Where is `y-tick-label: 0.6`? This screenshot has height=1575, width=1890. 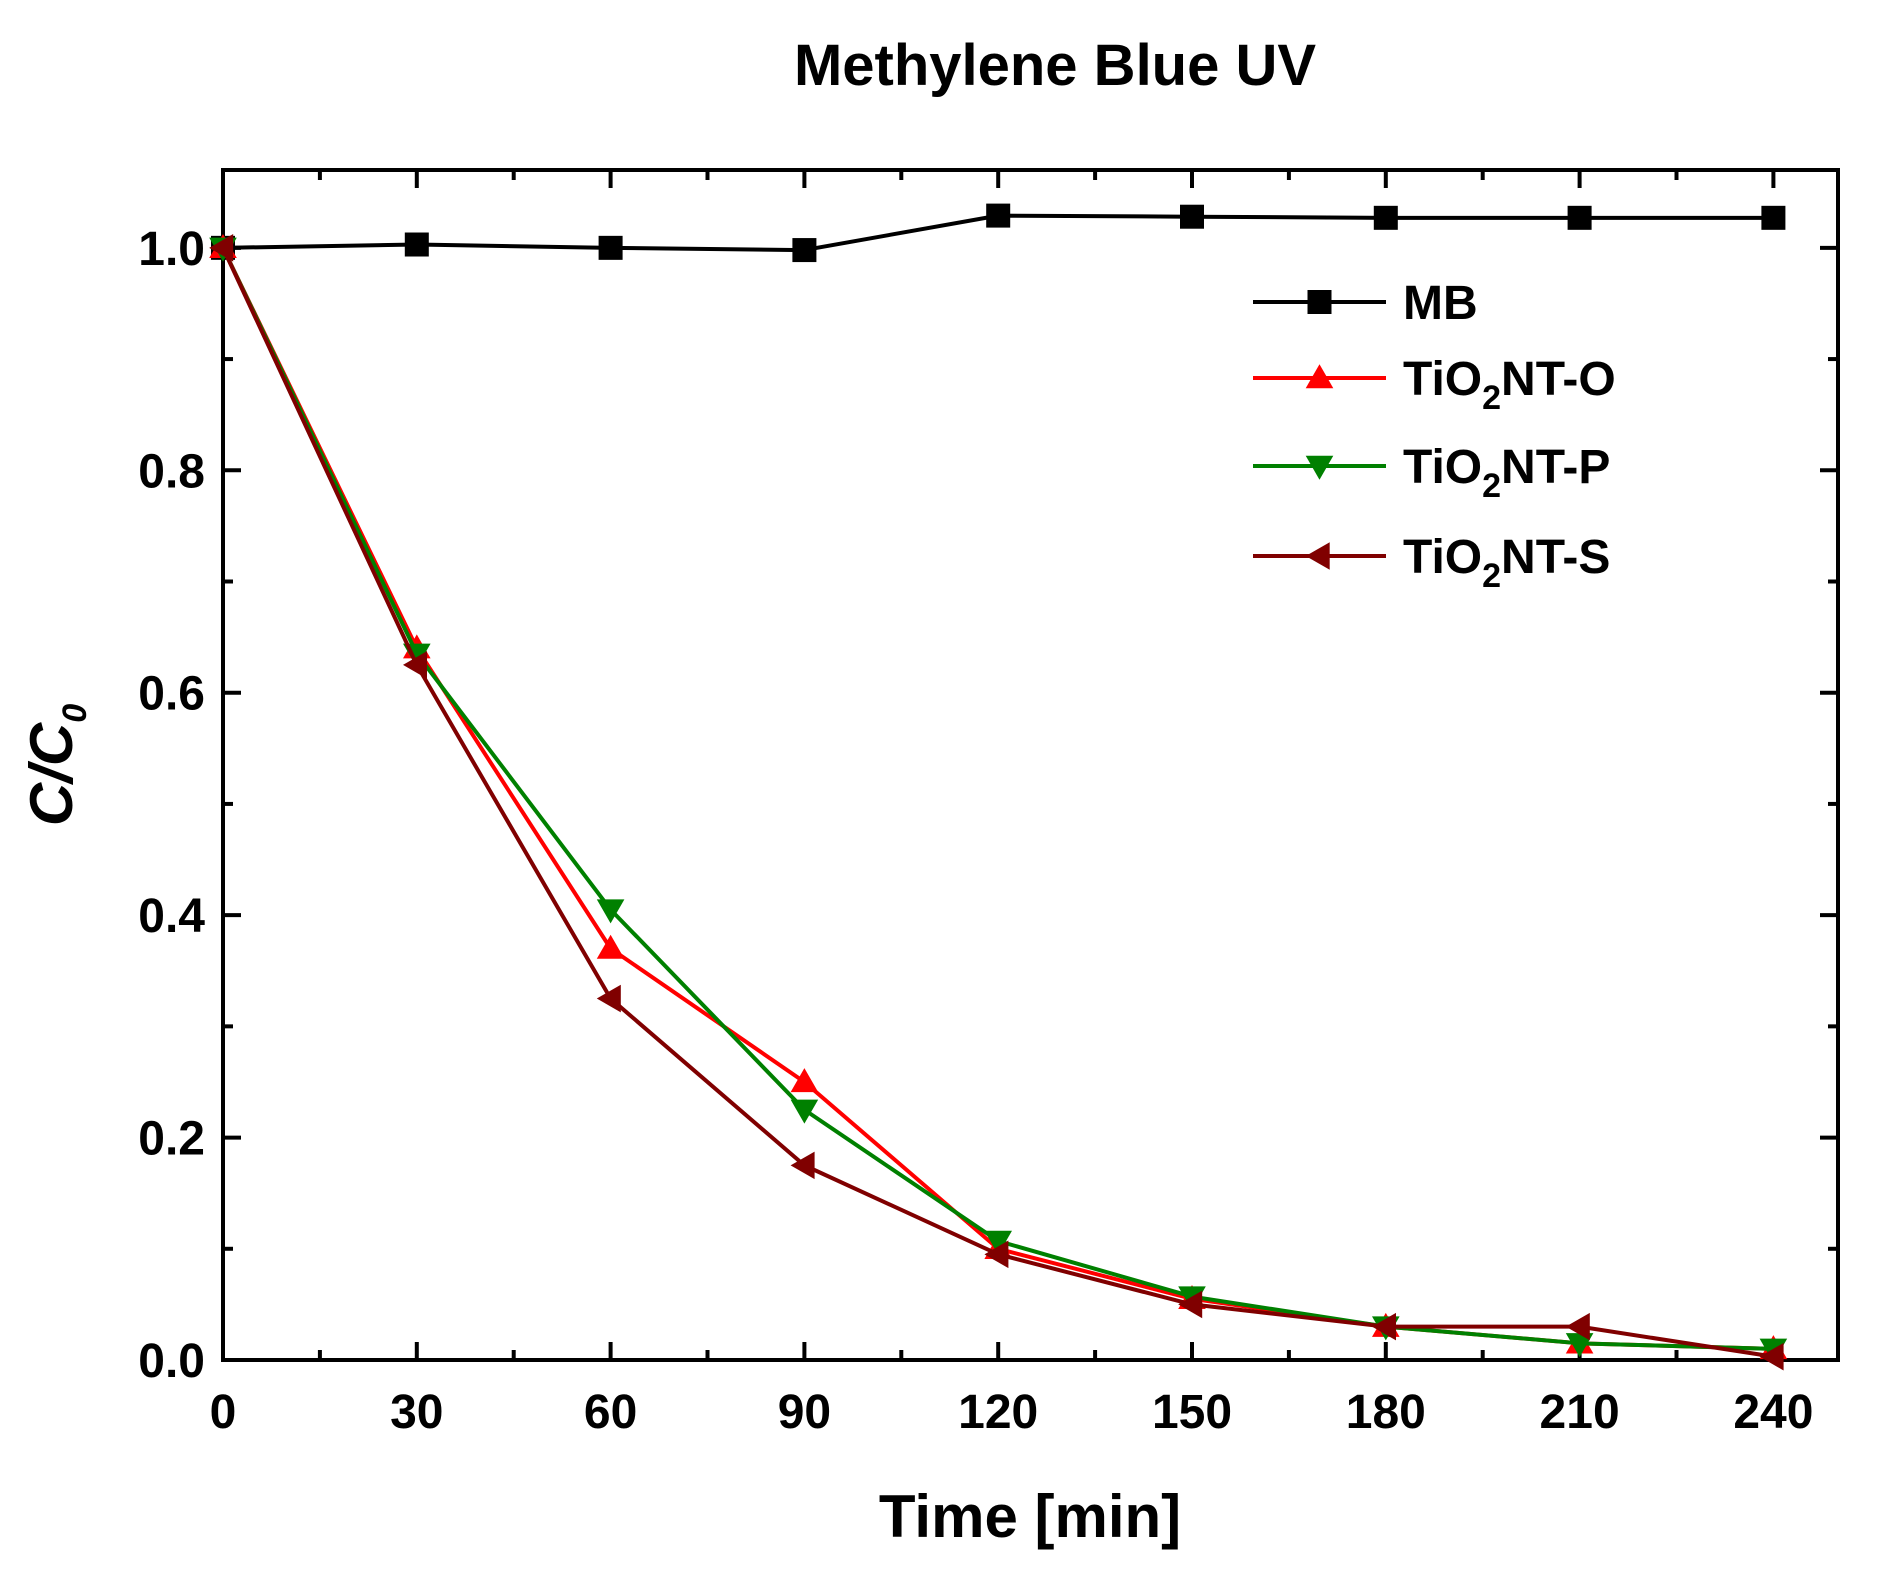 y-tick-label: 0.6 is located at coordinates (171, 694).